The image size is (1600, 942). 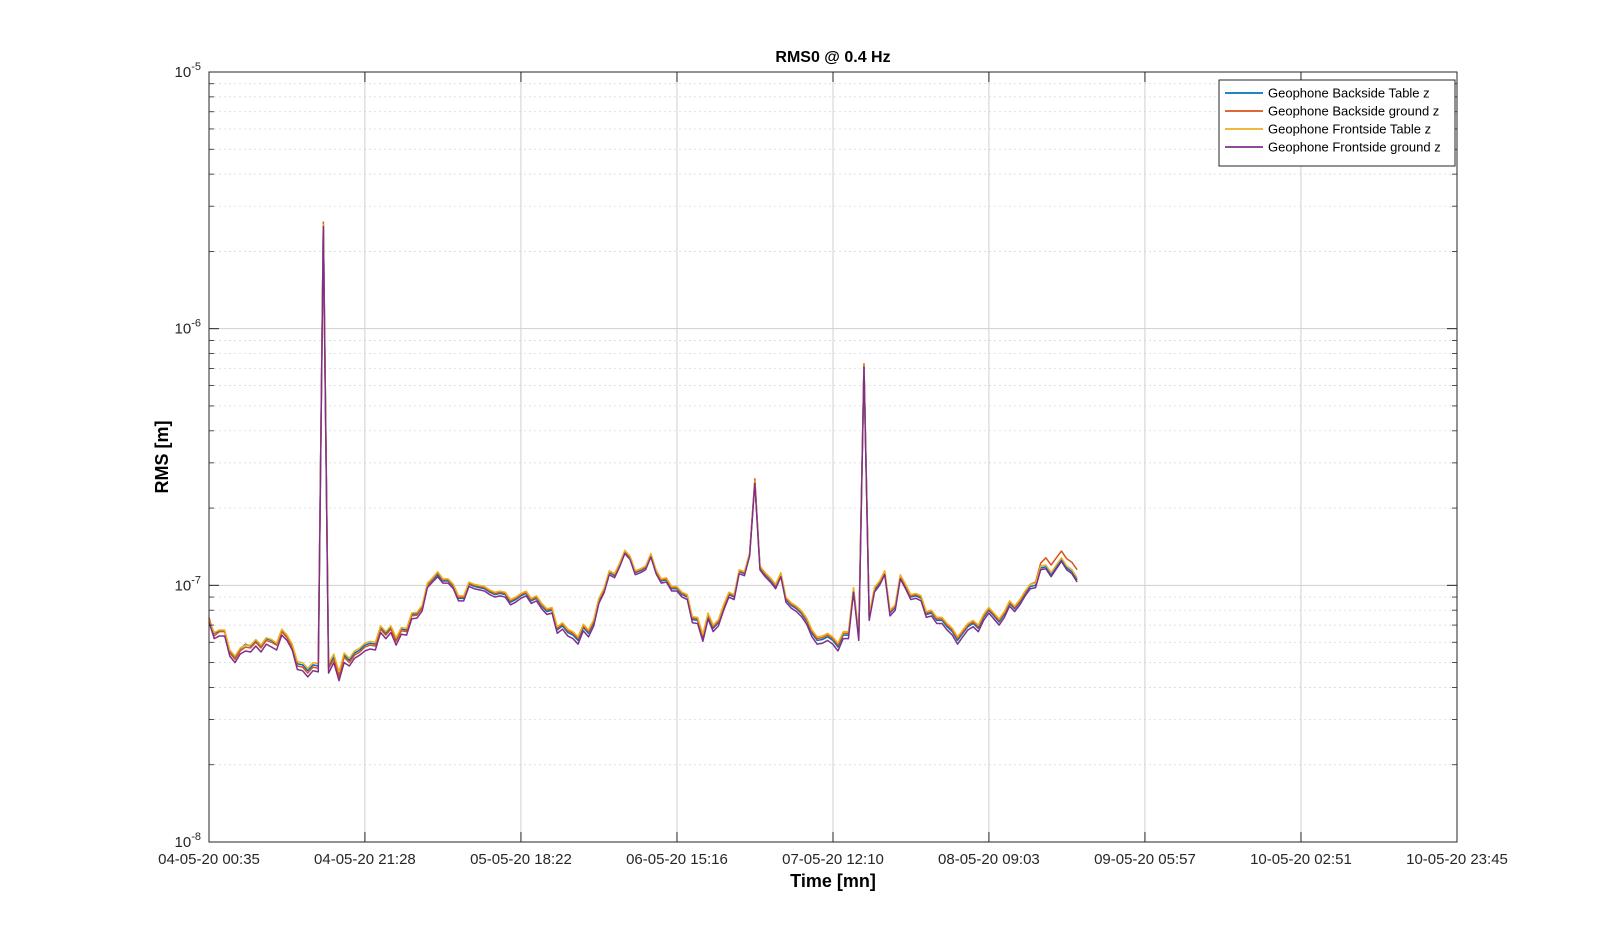 What do you see at coordinates (521, 859) in the screenshot?
I see `x-tick-label: 05-05-20 18:22` at bounding box center [521, 859].